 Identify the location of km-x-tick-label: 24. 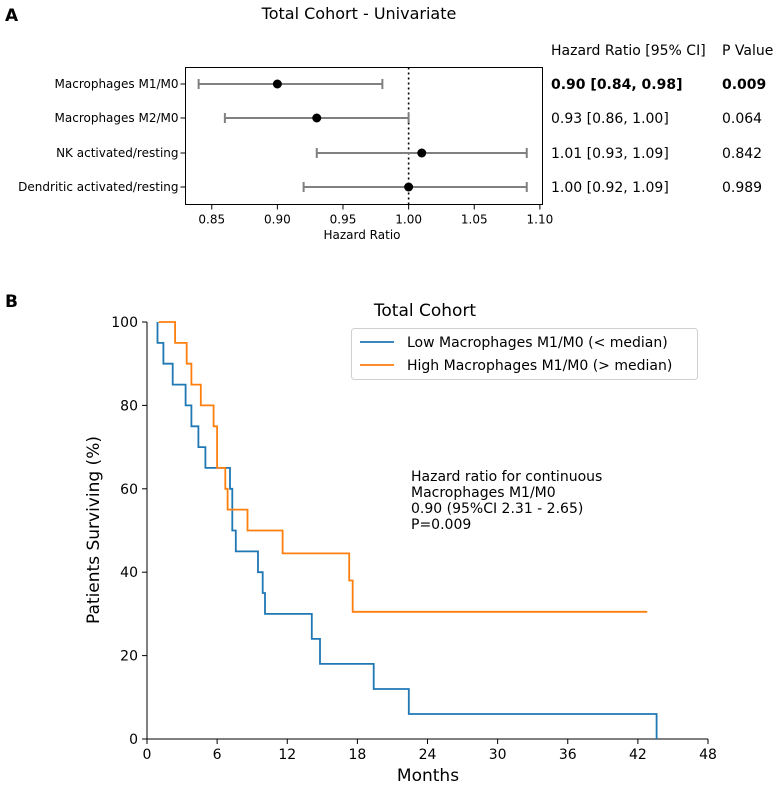
(428, 755).